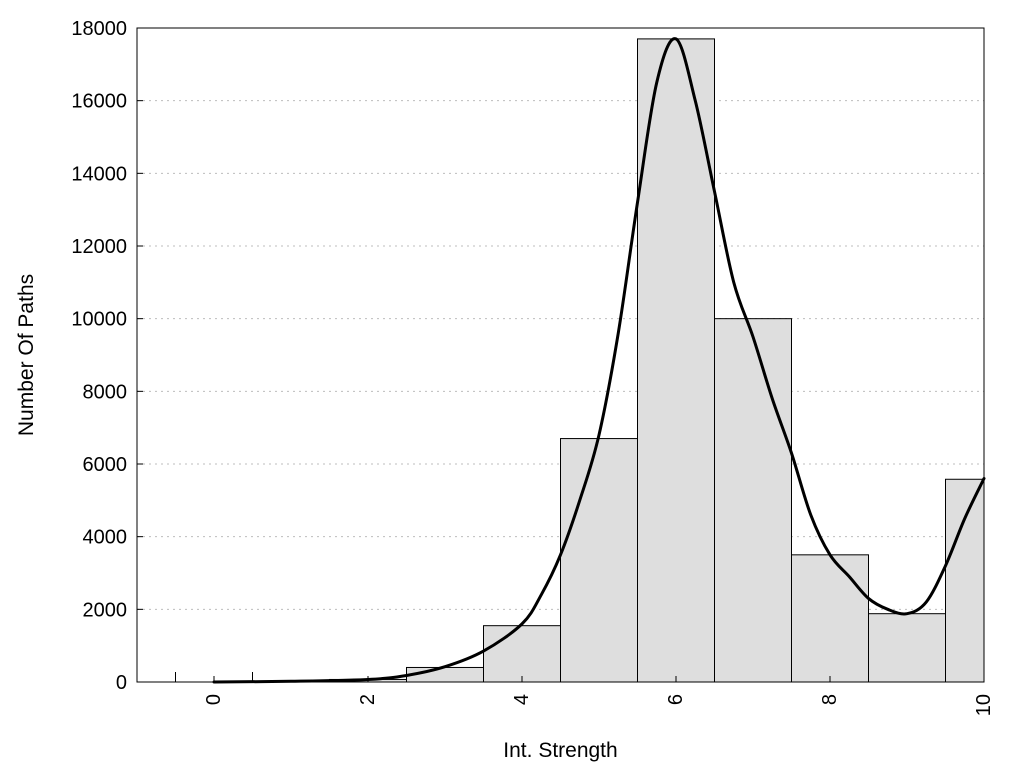 The image size is (1024, 768). What do you see at coordinates (99, 247) in the screenshot?
I see `y-tick-label: 12000` at bounding box center [99, 247].